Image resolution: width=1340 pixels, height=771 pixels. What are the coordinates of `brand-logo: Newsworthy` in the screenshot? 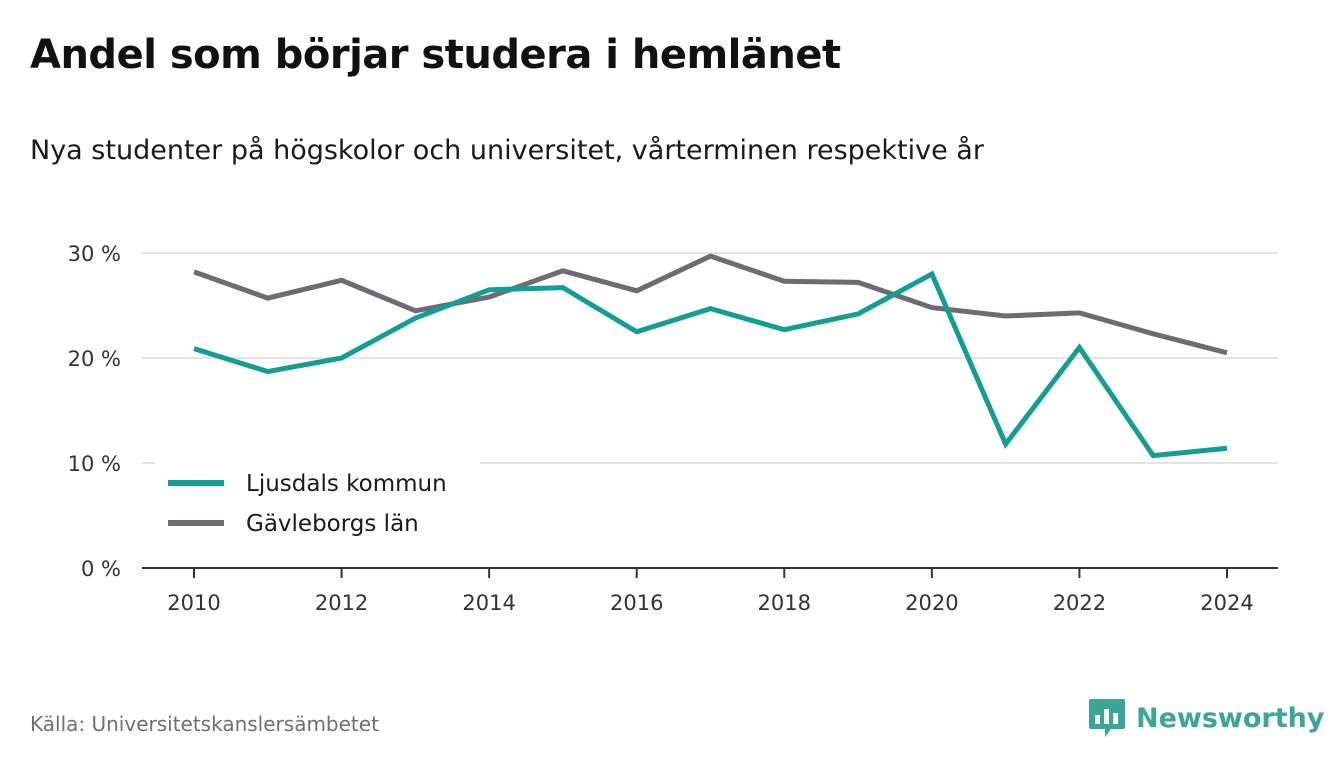 It's located at (1206, 718).